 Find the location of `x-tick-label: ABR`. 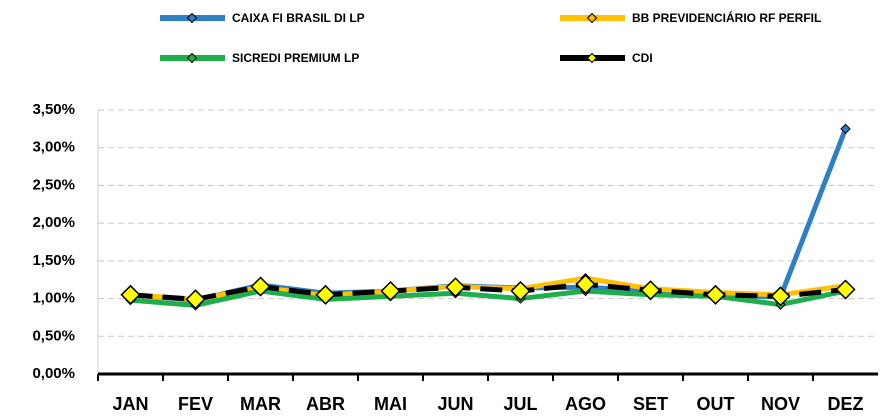

x-tick-label: ABR is located at coordinates (325, 404).